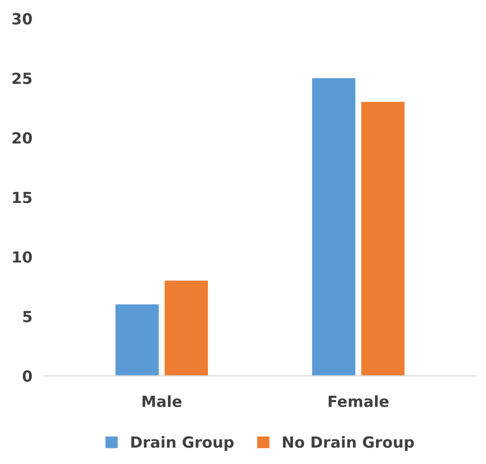  What do you see at coordinates (27, 376) in the screenshot?
I see `y-tick-label: 0` at bounding box center [27, 376].